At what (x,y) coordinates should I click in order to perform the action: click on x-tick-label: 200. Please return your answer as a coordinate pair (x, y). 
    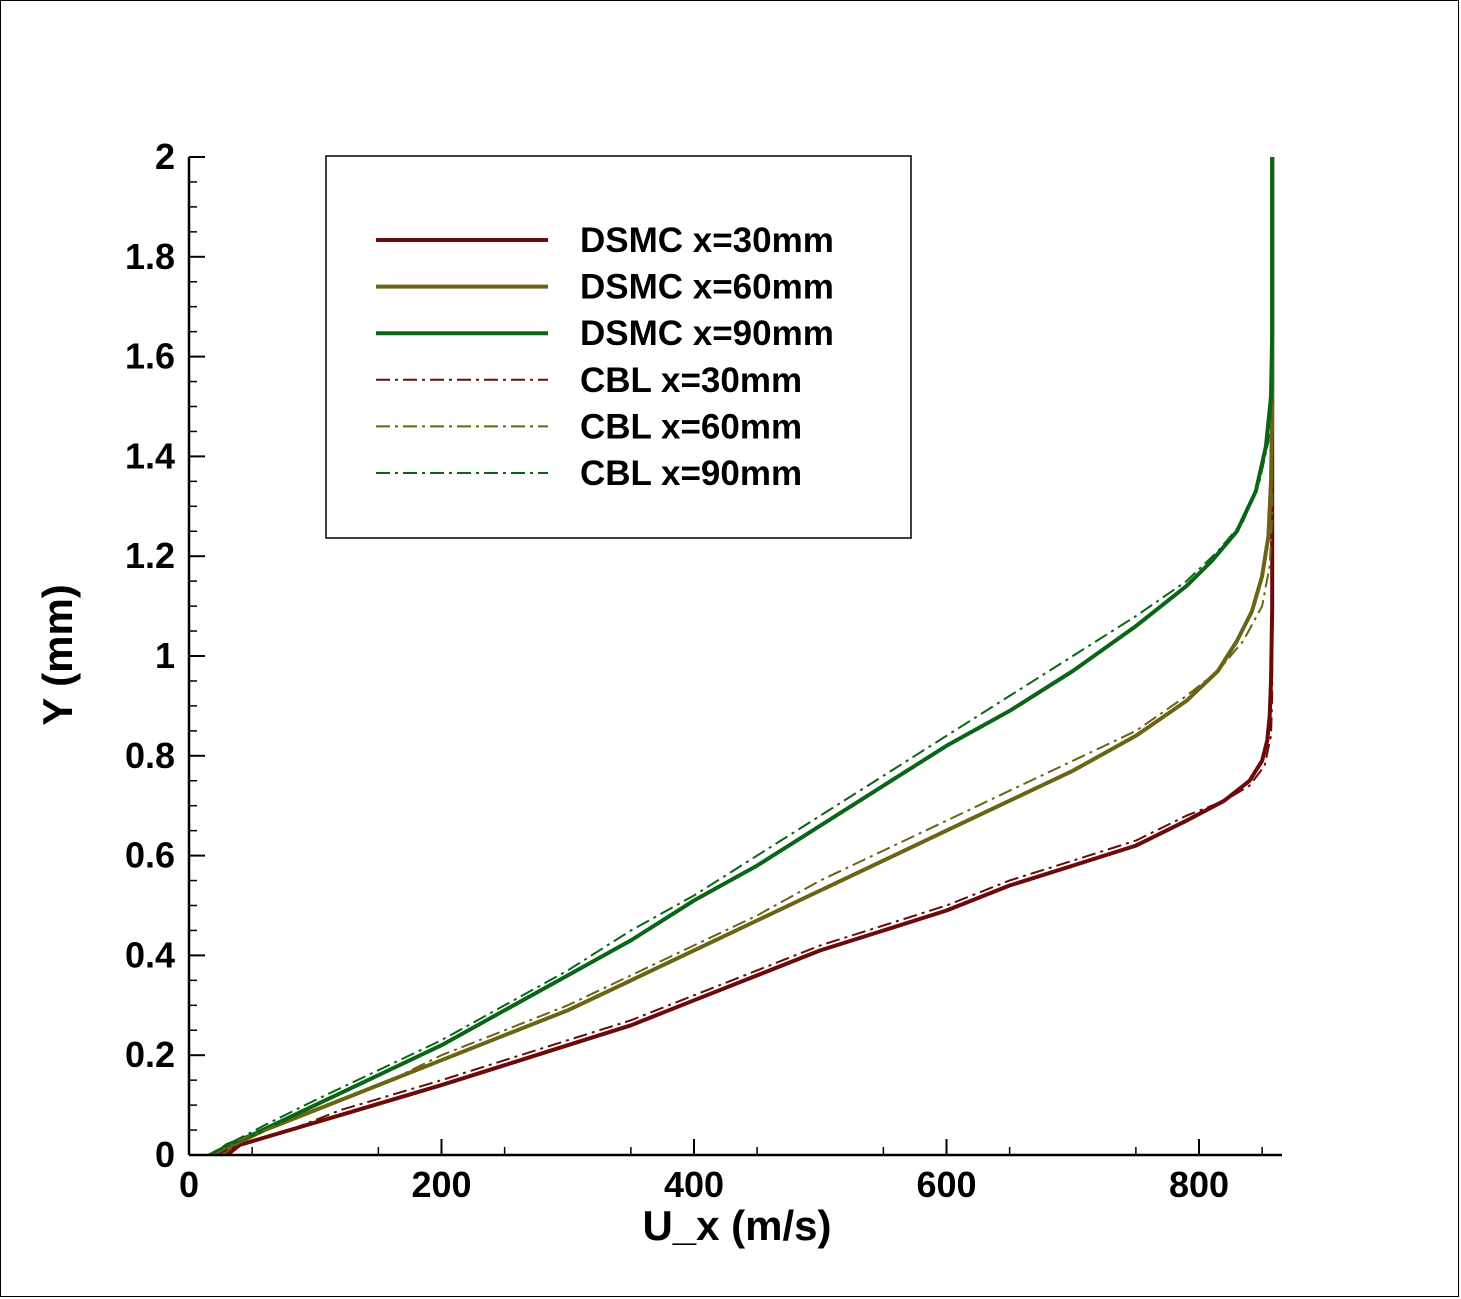
    Looking at the image, I should click on (441, 1184).